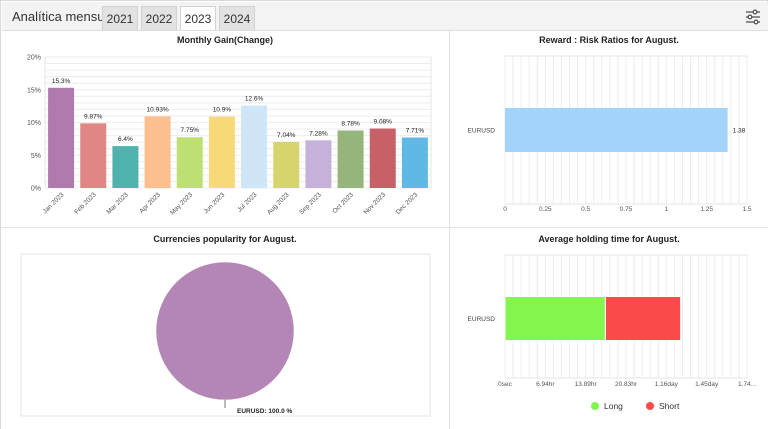  Describe the element at coordinates (198, 18) in the screenshot. I see `tab-2023: 2023` at that location.